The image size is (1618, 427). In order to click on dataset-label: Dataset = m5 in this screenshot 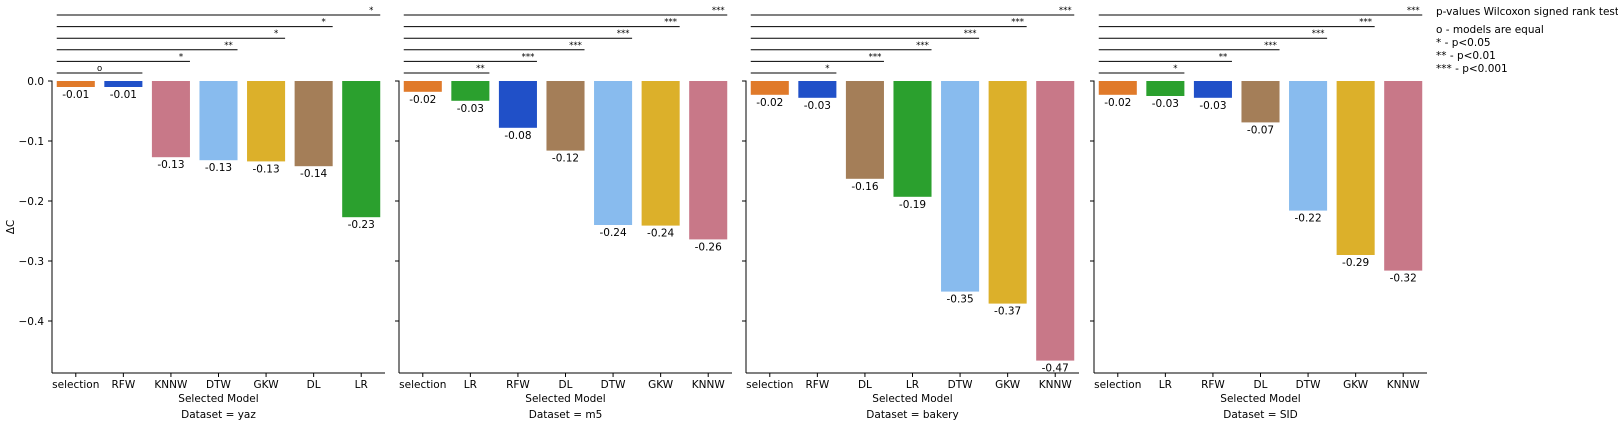, I will do `click(566, 415)`.